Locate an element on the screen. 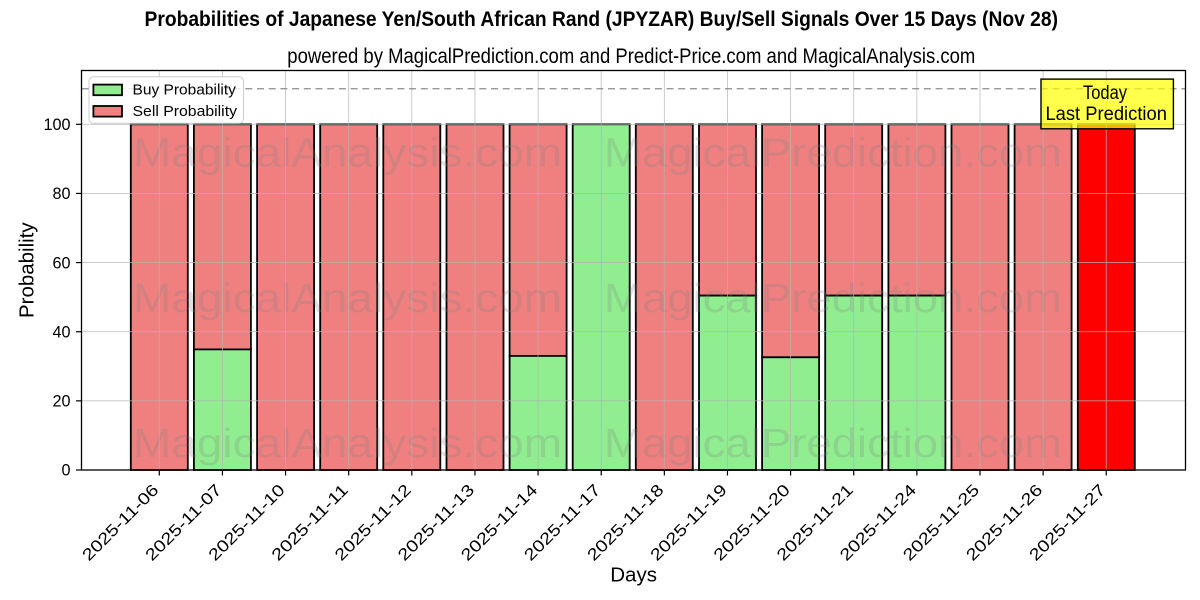 This screenshot has height=600, width=1200. svg-text: Last Prediction is located at coordinates (1106, 114).